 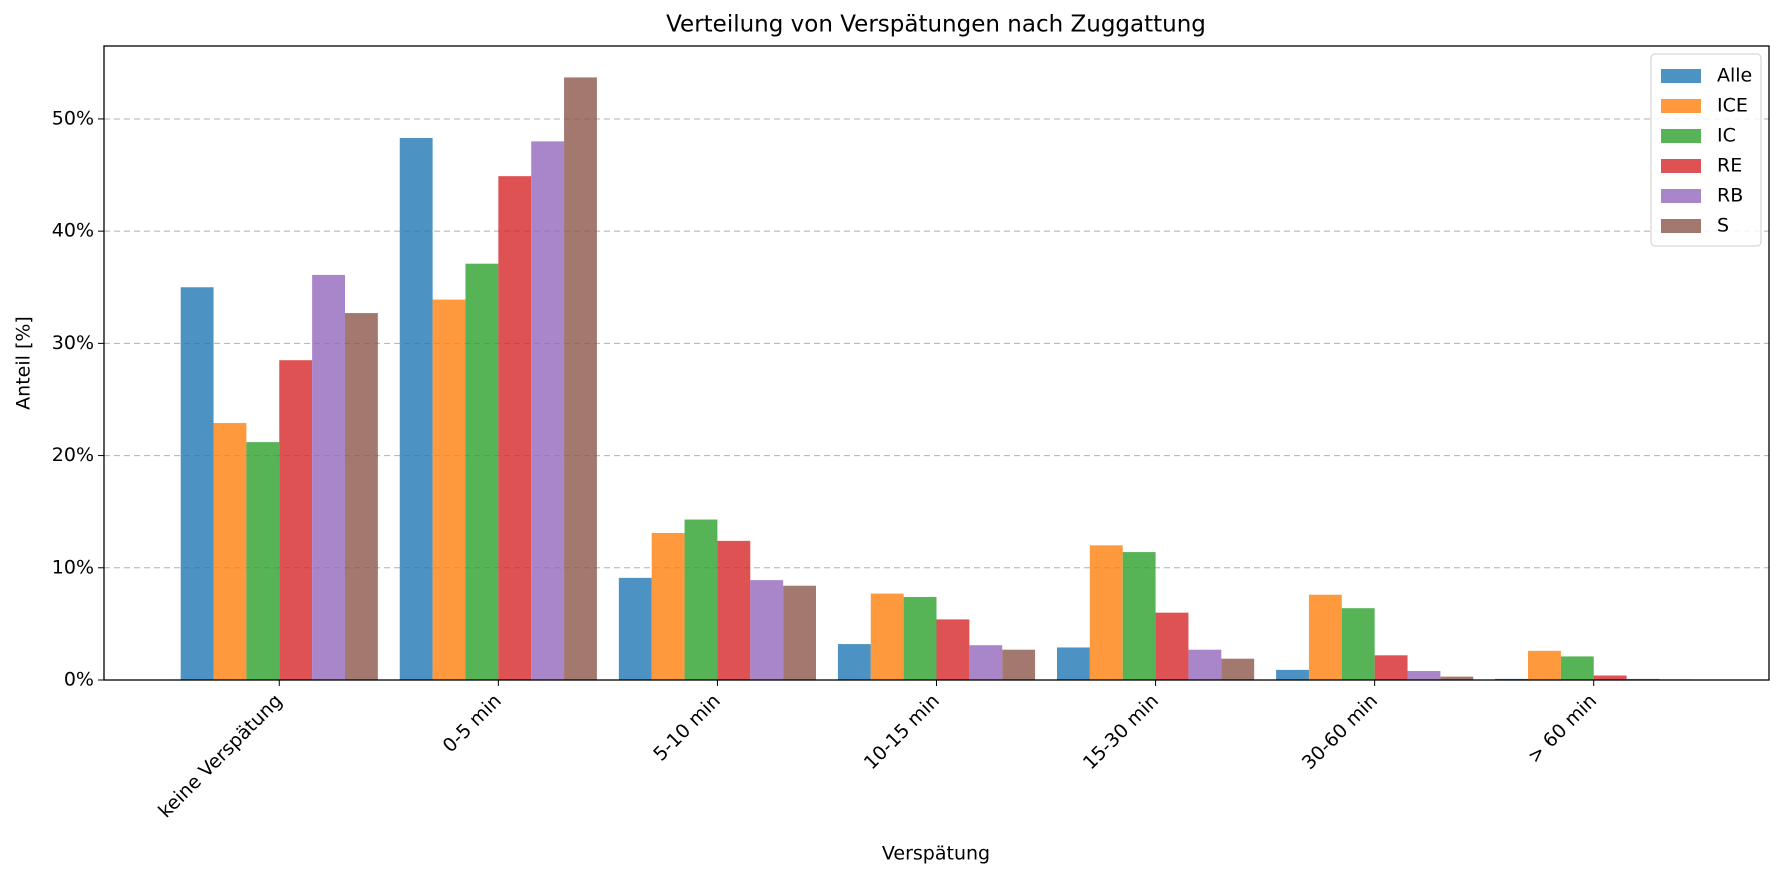 What do you see at coordinates (1726, 136) in the screenshot?
I see `legend-label: IC` at bounding box center [1726, 136].